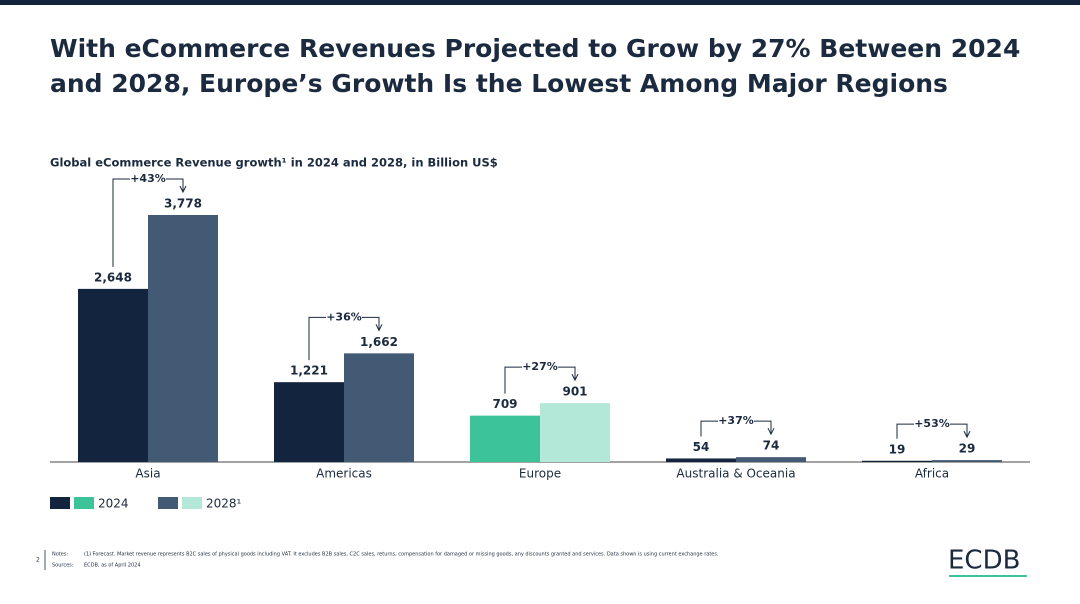 The height and width of the screenshot is (604, 1080). I want to click on data-label: 1,662, so click(379, 342).